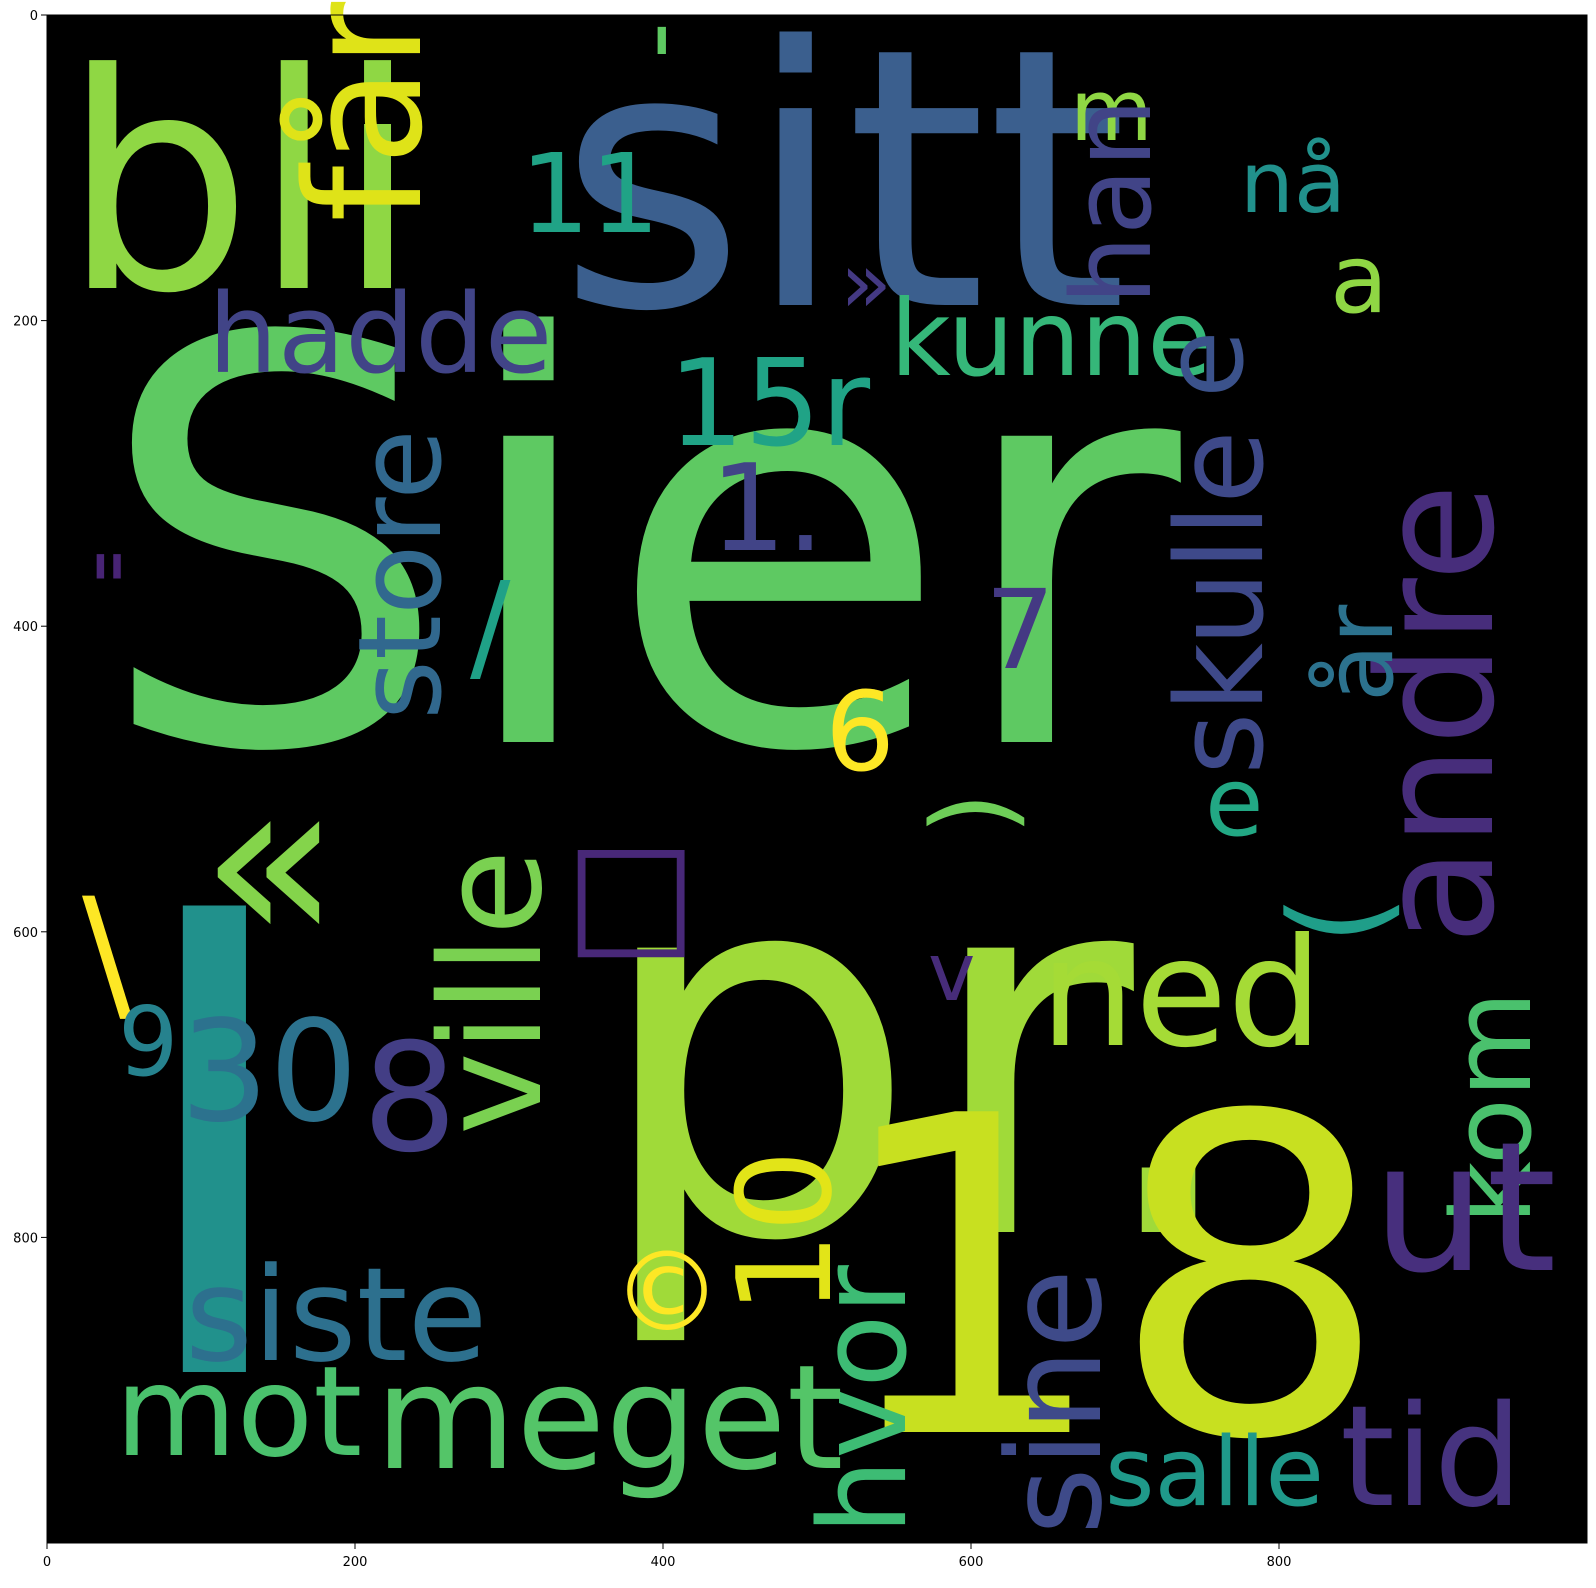  Describe the element at coordinates (1359, 280) in the screenshot. I see `word-15: a` at that location.